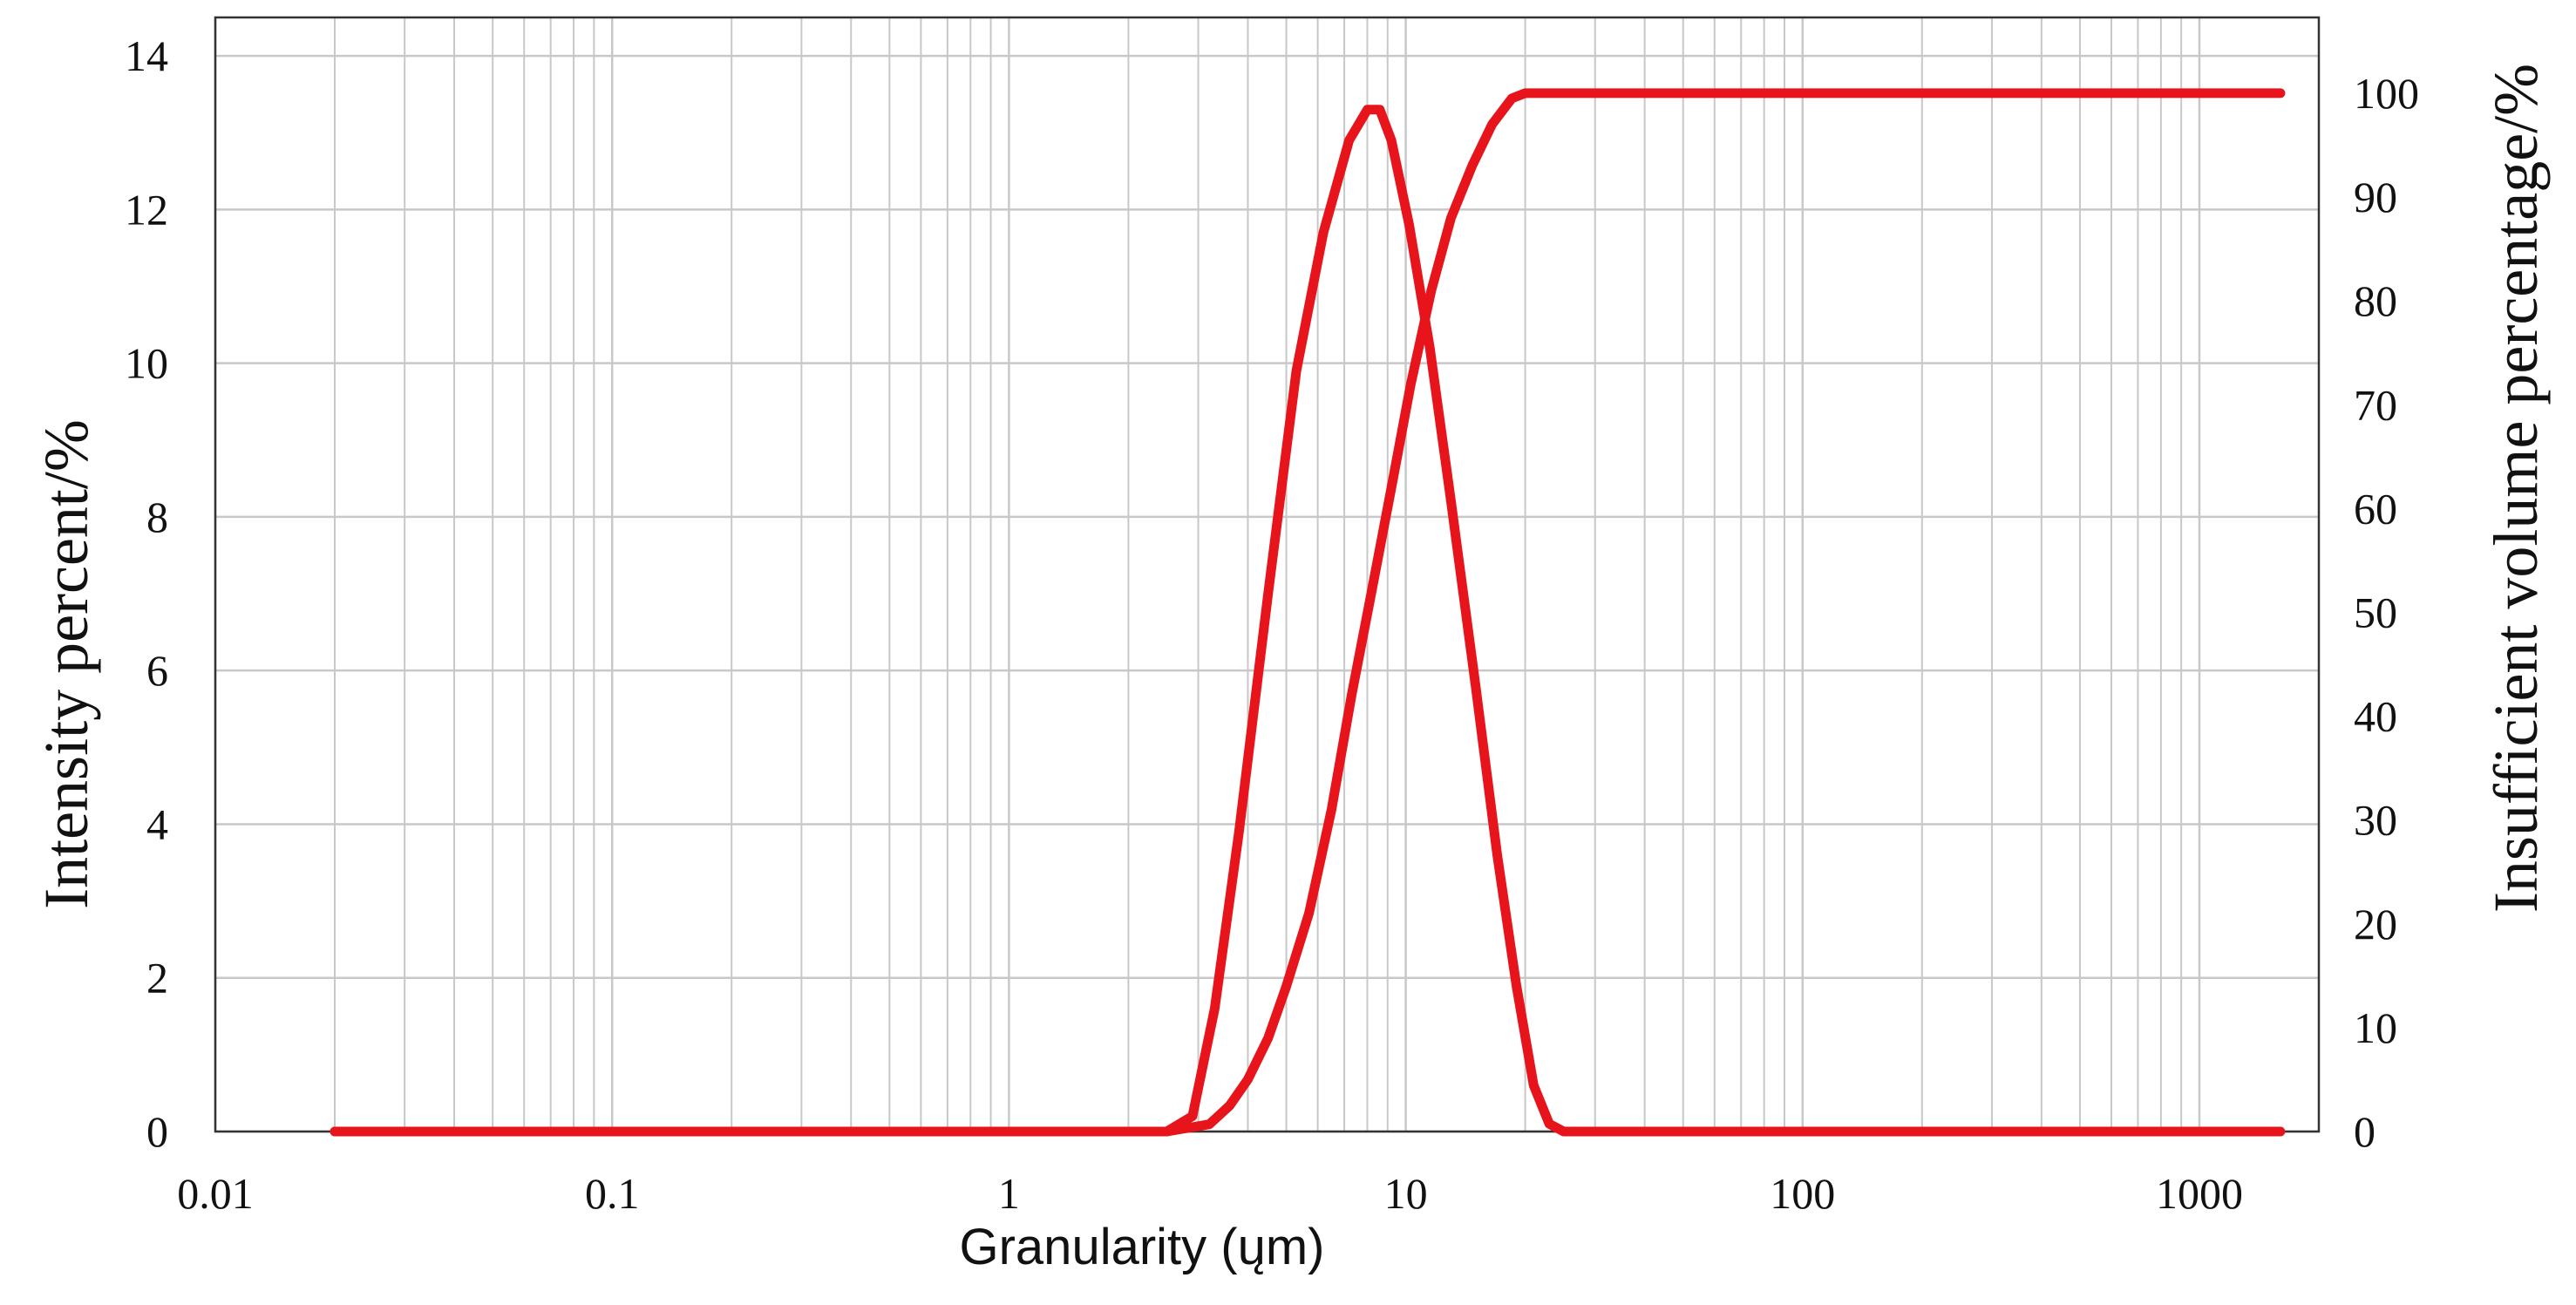  What do you see at coordinates (2375, 716) in the screenshot?
I see `y-right-tick-label: 40` at bounding box center [2375, 716].